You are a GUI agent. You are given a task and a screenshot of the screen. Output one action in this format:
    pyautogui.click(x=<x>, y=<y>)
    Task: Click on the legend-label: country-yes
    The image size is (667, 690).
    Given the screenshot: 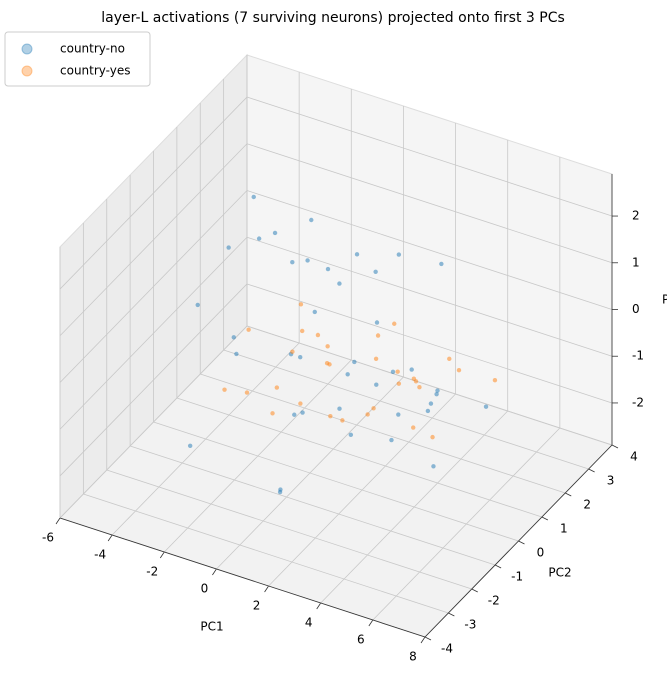 What is the action you would take?
    pyautogui.click(x=95, y=71)
    